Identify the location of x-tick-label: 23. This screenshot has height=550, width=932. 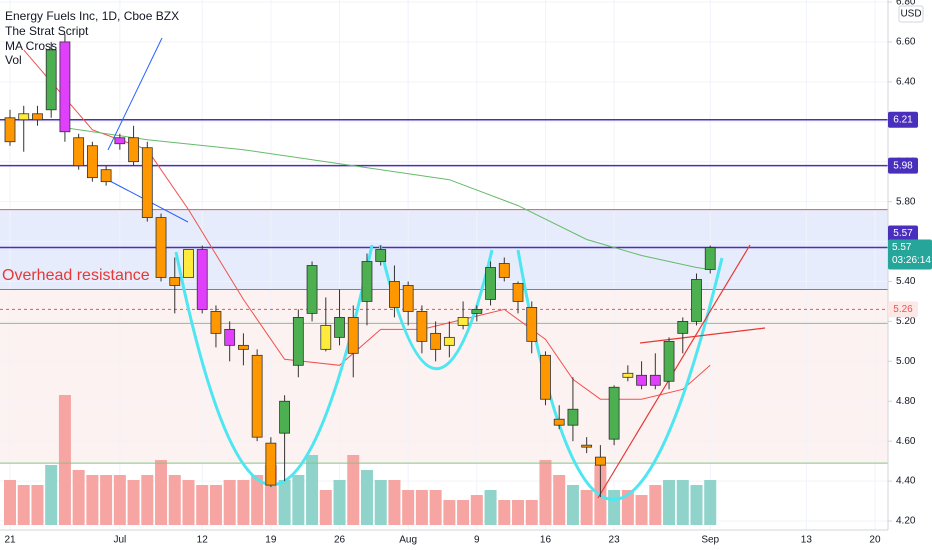
(615, 540).